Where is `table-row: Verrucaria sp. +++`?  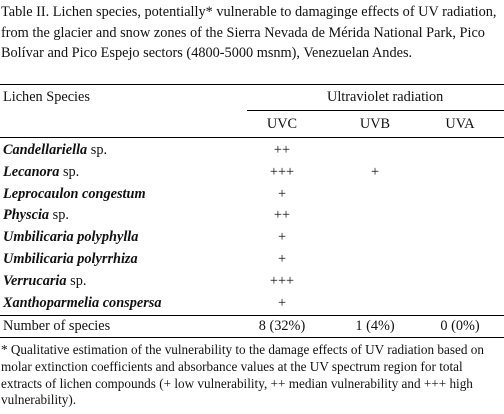 table-row: Verrucaria sp. +++ is located at coordinates (252, 284).